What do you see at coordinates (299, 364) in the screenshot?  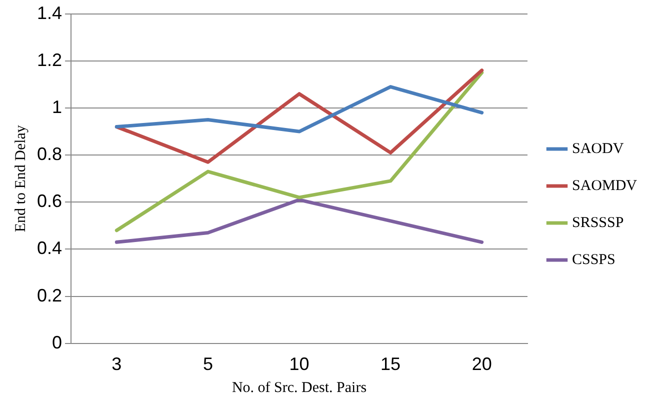 I see `x-tick-label: 10` at bounding box center [299, 364].